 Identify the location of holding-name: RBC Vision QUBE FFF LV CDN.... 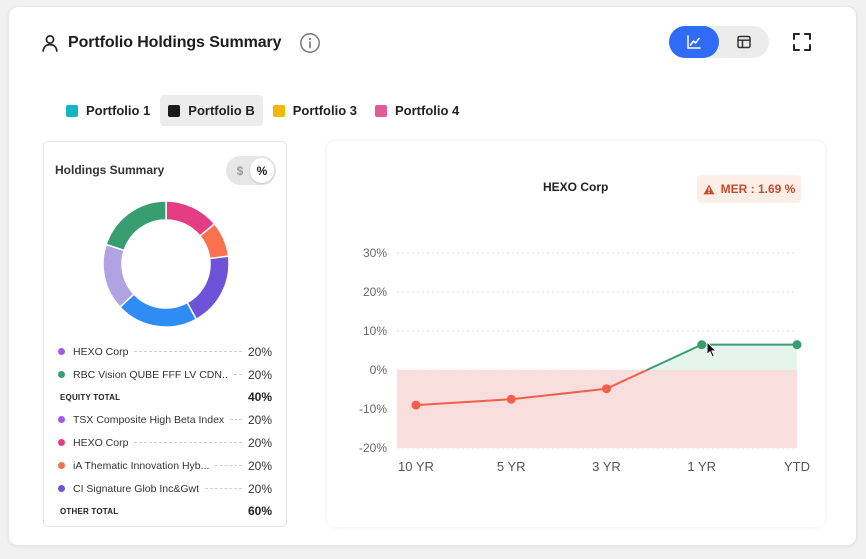
(150, 374).